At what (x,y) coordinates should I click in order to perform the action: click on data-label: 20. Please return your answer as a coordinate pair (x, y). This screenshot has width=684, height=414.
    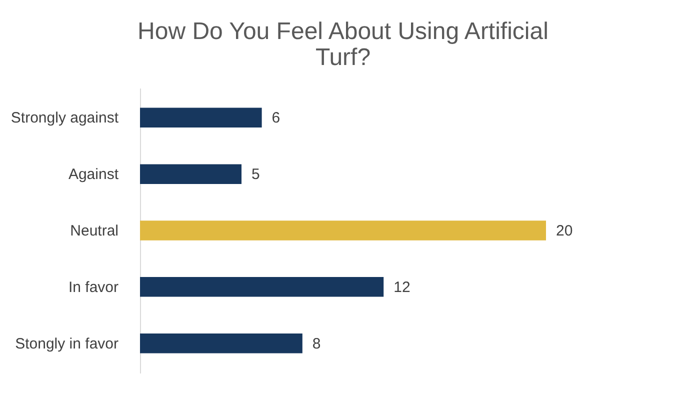
    Looking at the image, I should click on (564, 231).